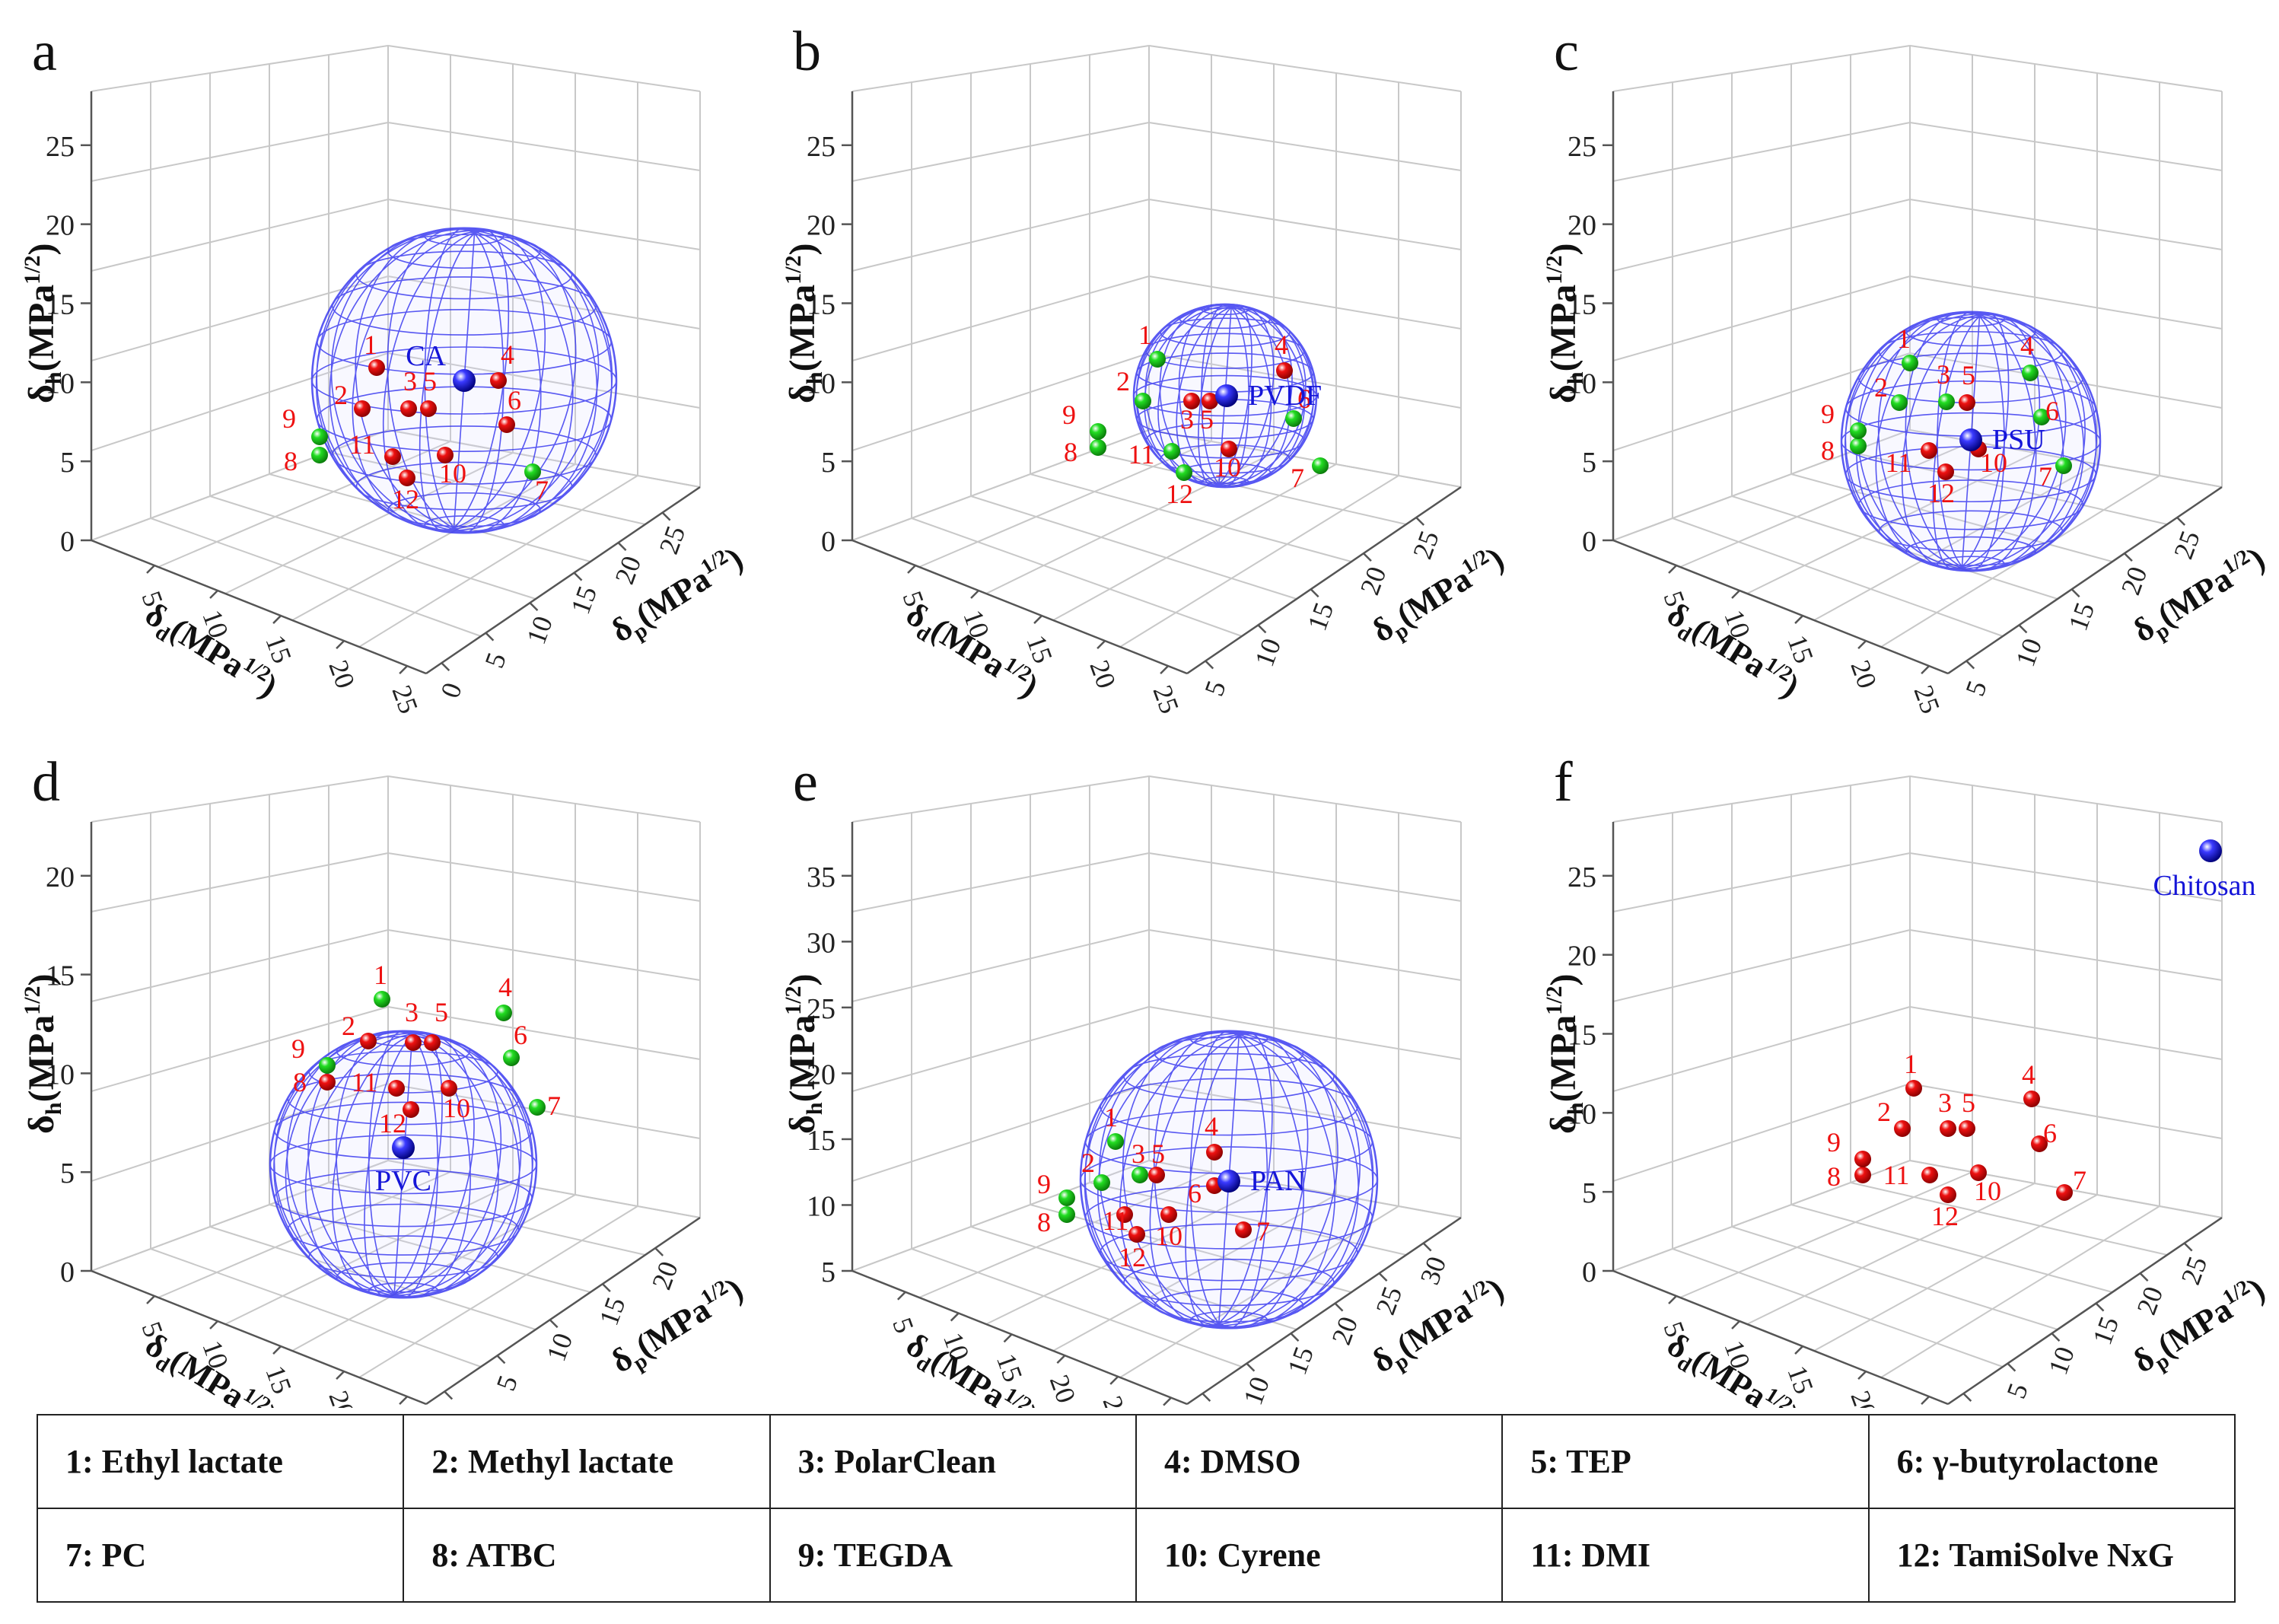 The height and width of the screenshot is (1624, 2279). Describe the element at coordinates (453, 473) in the screenshot. I see `solvent-label-10: 10` at that location.